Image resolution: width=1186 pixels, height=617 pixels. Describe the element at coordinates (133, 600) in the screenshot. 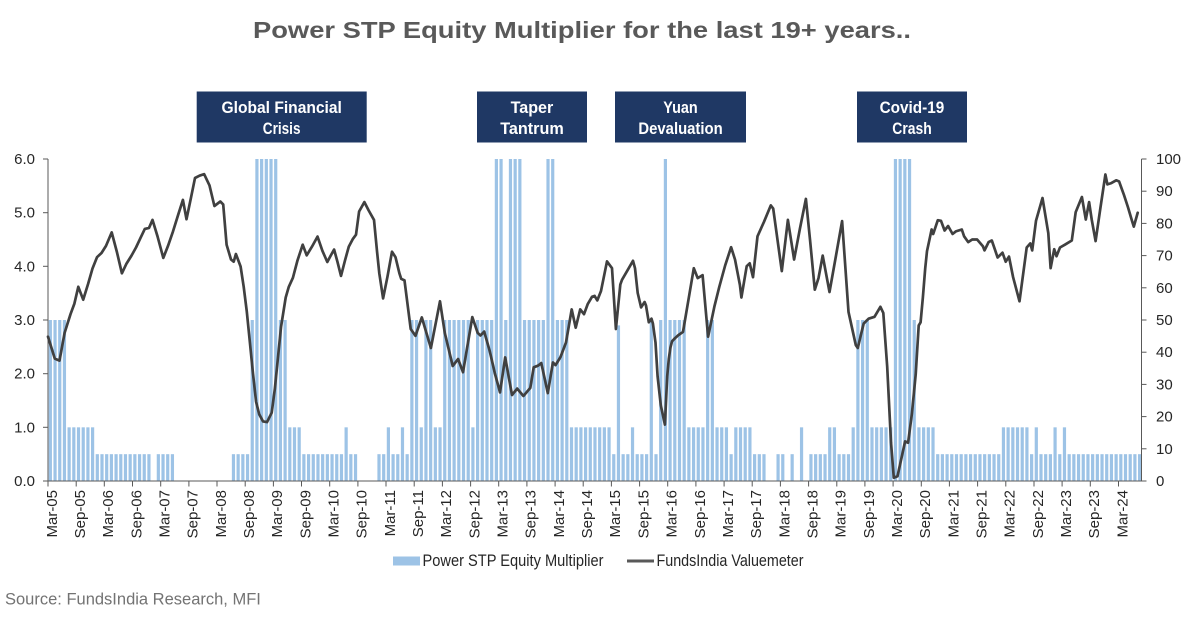

I see `svg-text:Source: FundsIndia Research, M: Source: FundsIndia Research, MFI` at that location.